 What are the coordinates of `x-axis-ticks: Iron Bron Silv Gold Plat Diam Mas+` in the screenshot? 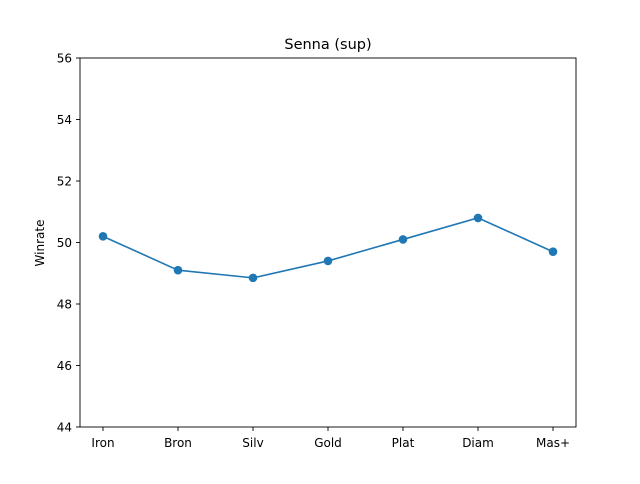 It's located at (330, 438).